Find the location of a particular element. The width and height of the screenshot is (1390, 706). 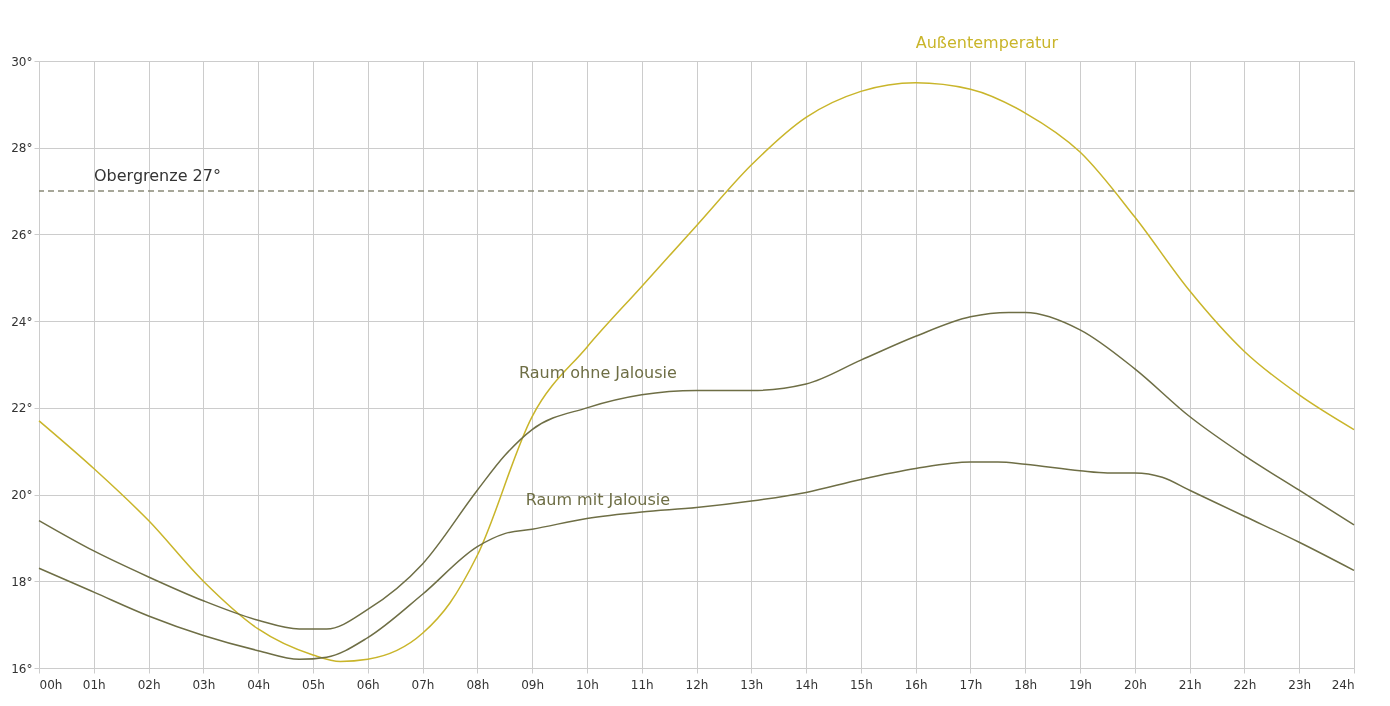

x-tick-label: 06h is located at coordinates (368, 684).